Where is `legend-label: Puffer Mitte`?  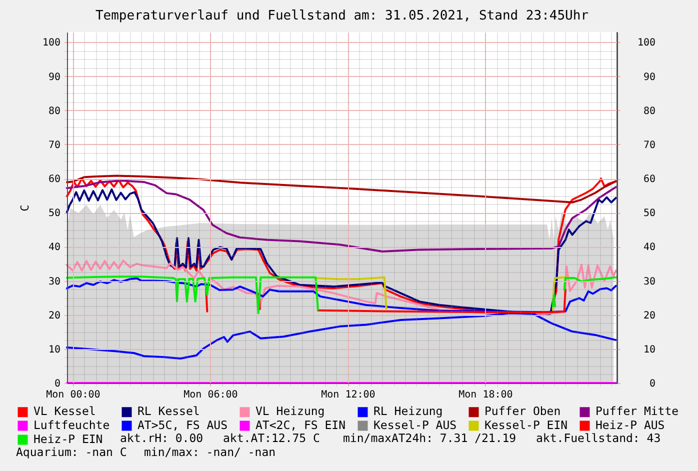 legend-label: Puffer Mitte is located at coordinates (637, 411).